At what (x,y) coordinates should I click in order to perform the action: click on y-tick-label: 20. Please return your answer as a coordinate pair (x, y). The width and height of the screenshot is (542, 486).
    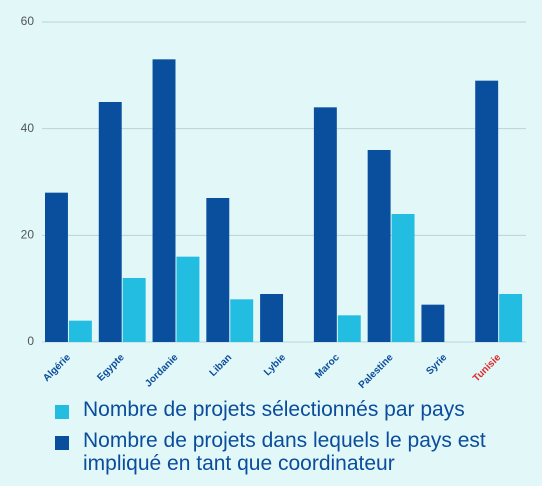
    Looking at the image, I should click on (28, 235).